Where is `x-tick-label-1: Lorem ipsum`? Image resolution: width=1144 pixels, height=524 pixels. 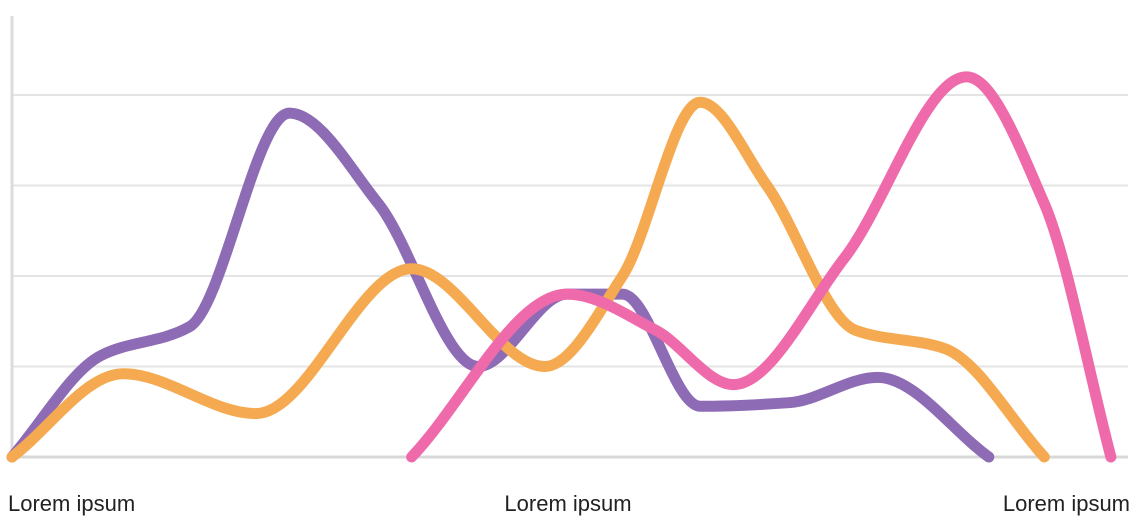 x-tick-label-1: Lorem ipsum is located at coordinates (71, 503).